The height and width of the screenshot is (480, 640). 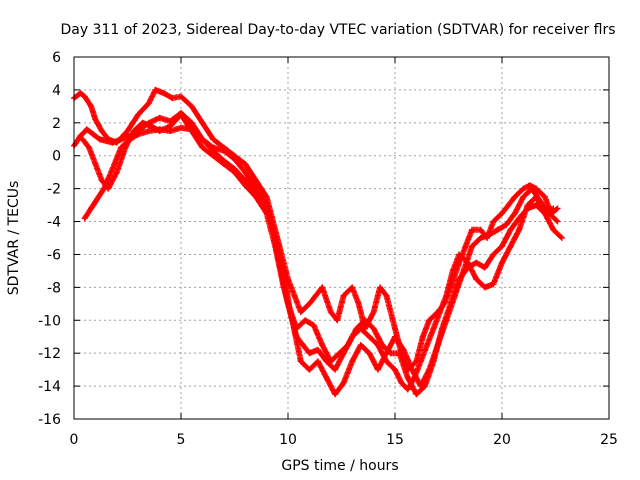 I want to click on x-tick-label: 0, so click(x=74, y=440).